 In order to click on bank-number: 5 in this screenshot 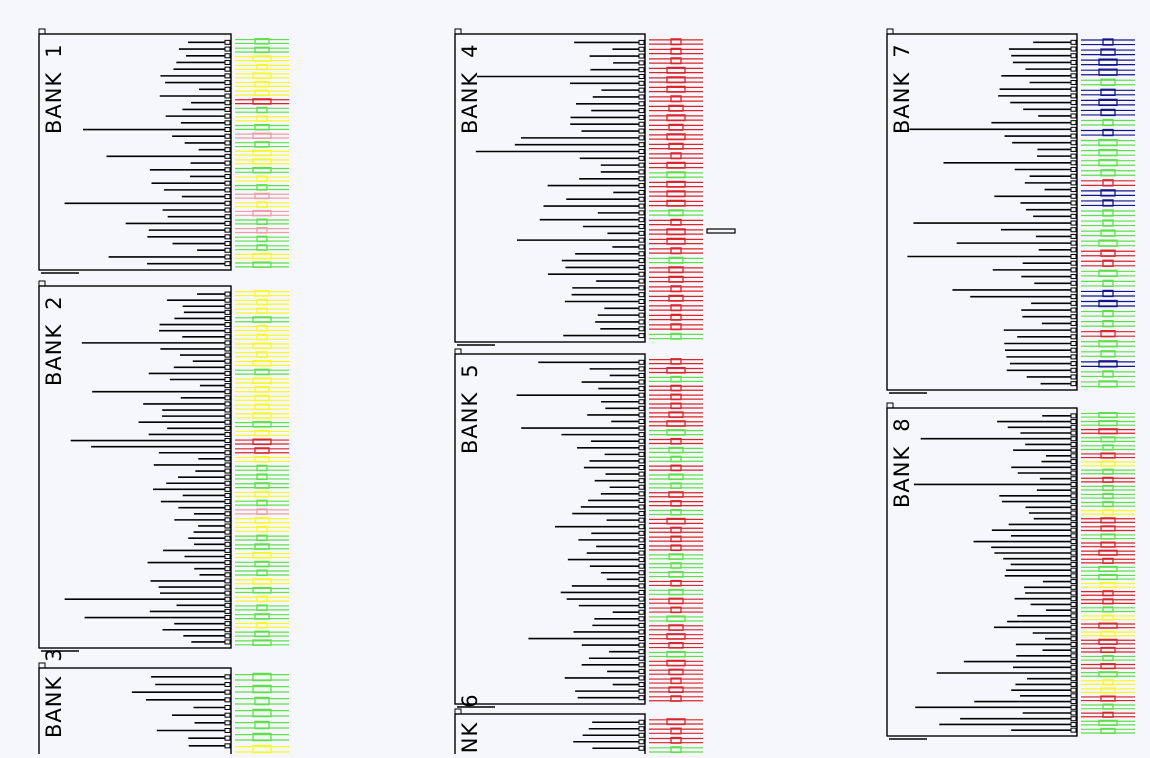, I will do `click(470, 370)`.